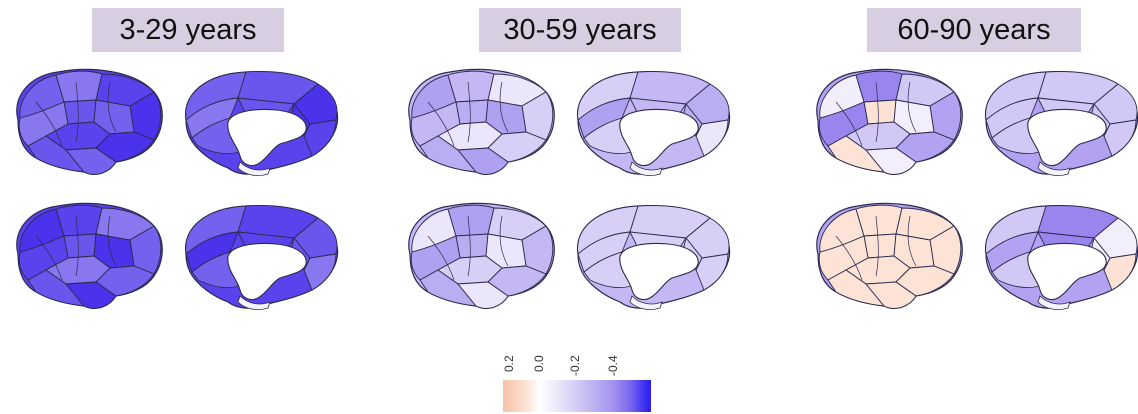 The image size is (1138, 414). Describe the element at coordinates (577, 396) in the screenshot. I see `colorbar` at that location.